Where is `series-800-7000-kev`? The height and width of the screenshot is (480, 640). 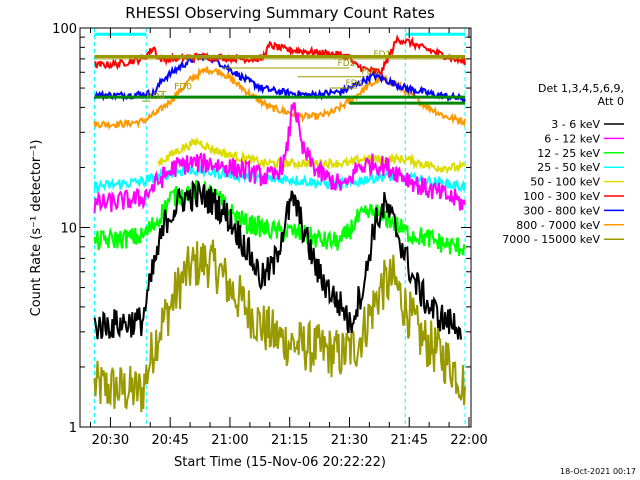 series-800-7000-kev is located at coordinates (279, 98).